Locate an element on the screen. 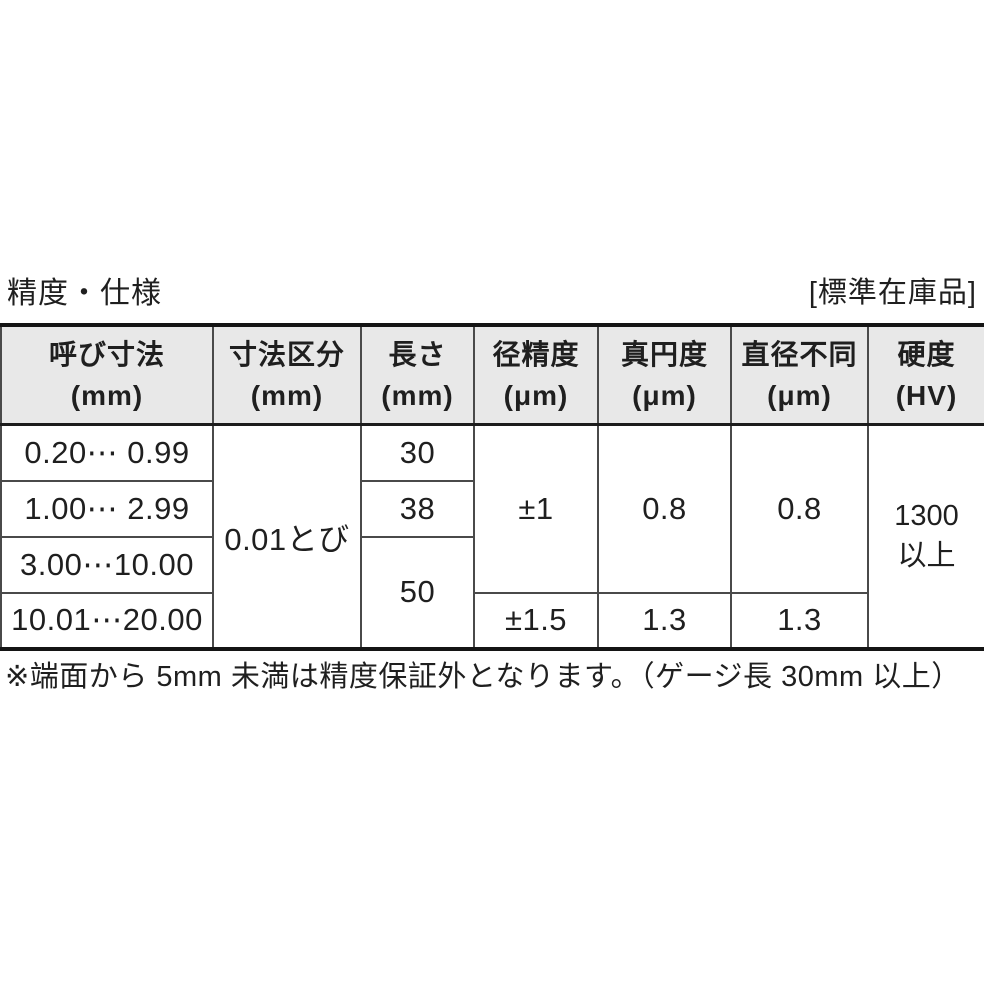  col-header-label: 径精度 is located at coordinates (536, 354).